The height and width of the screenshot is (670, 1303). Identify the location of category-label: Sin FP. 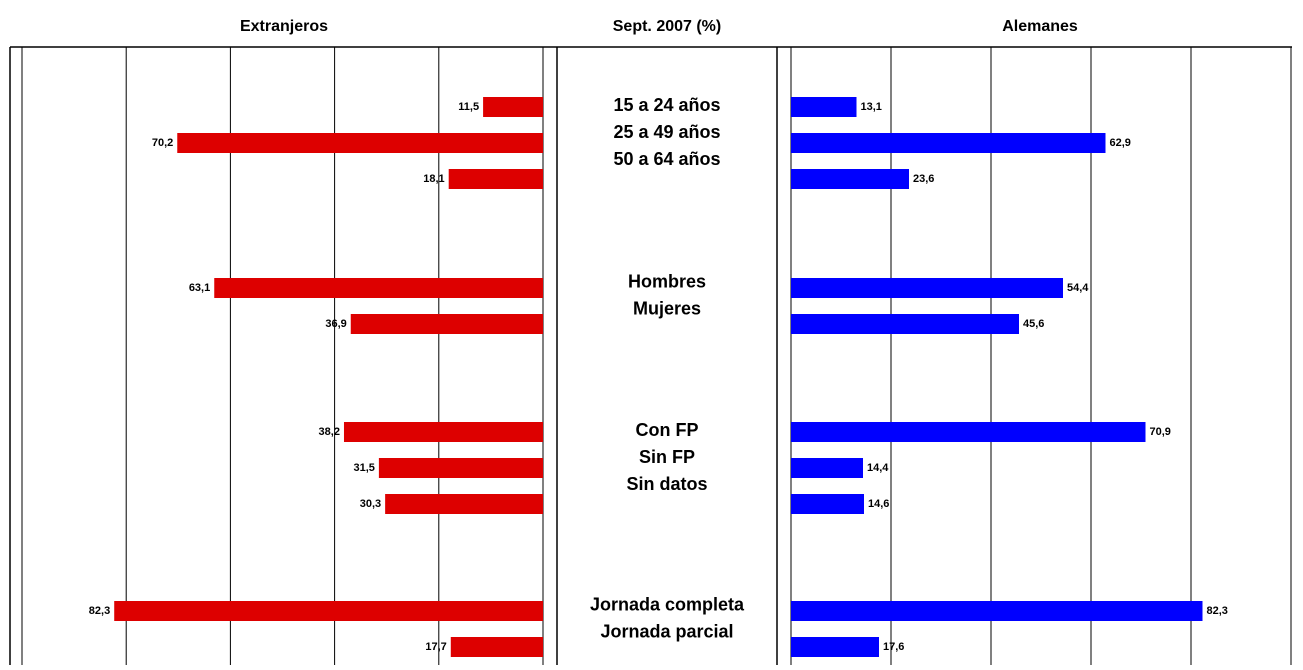
(667, 457).